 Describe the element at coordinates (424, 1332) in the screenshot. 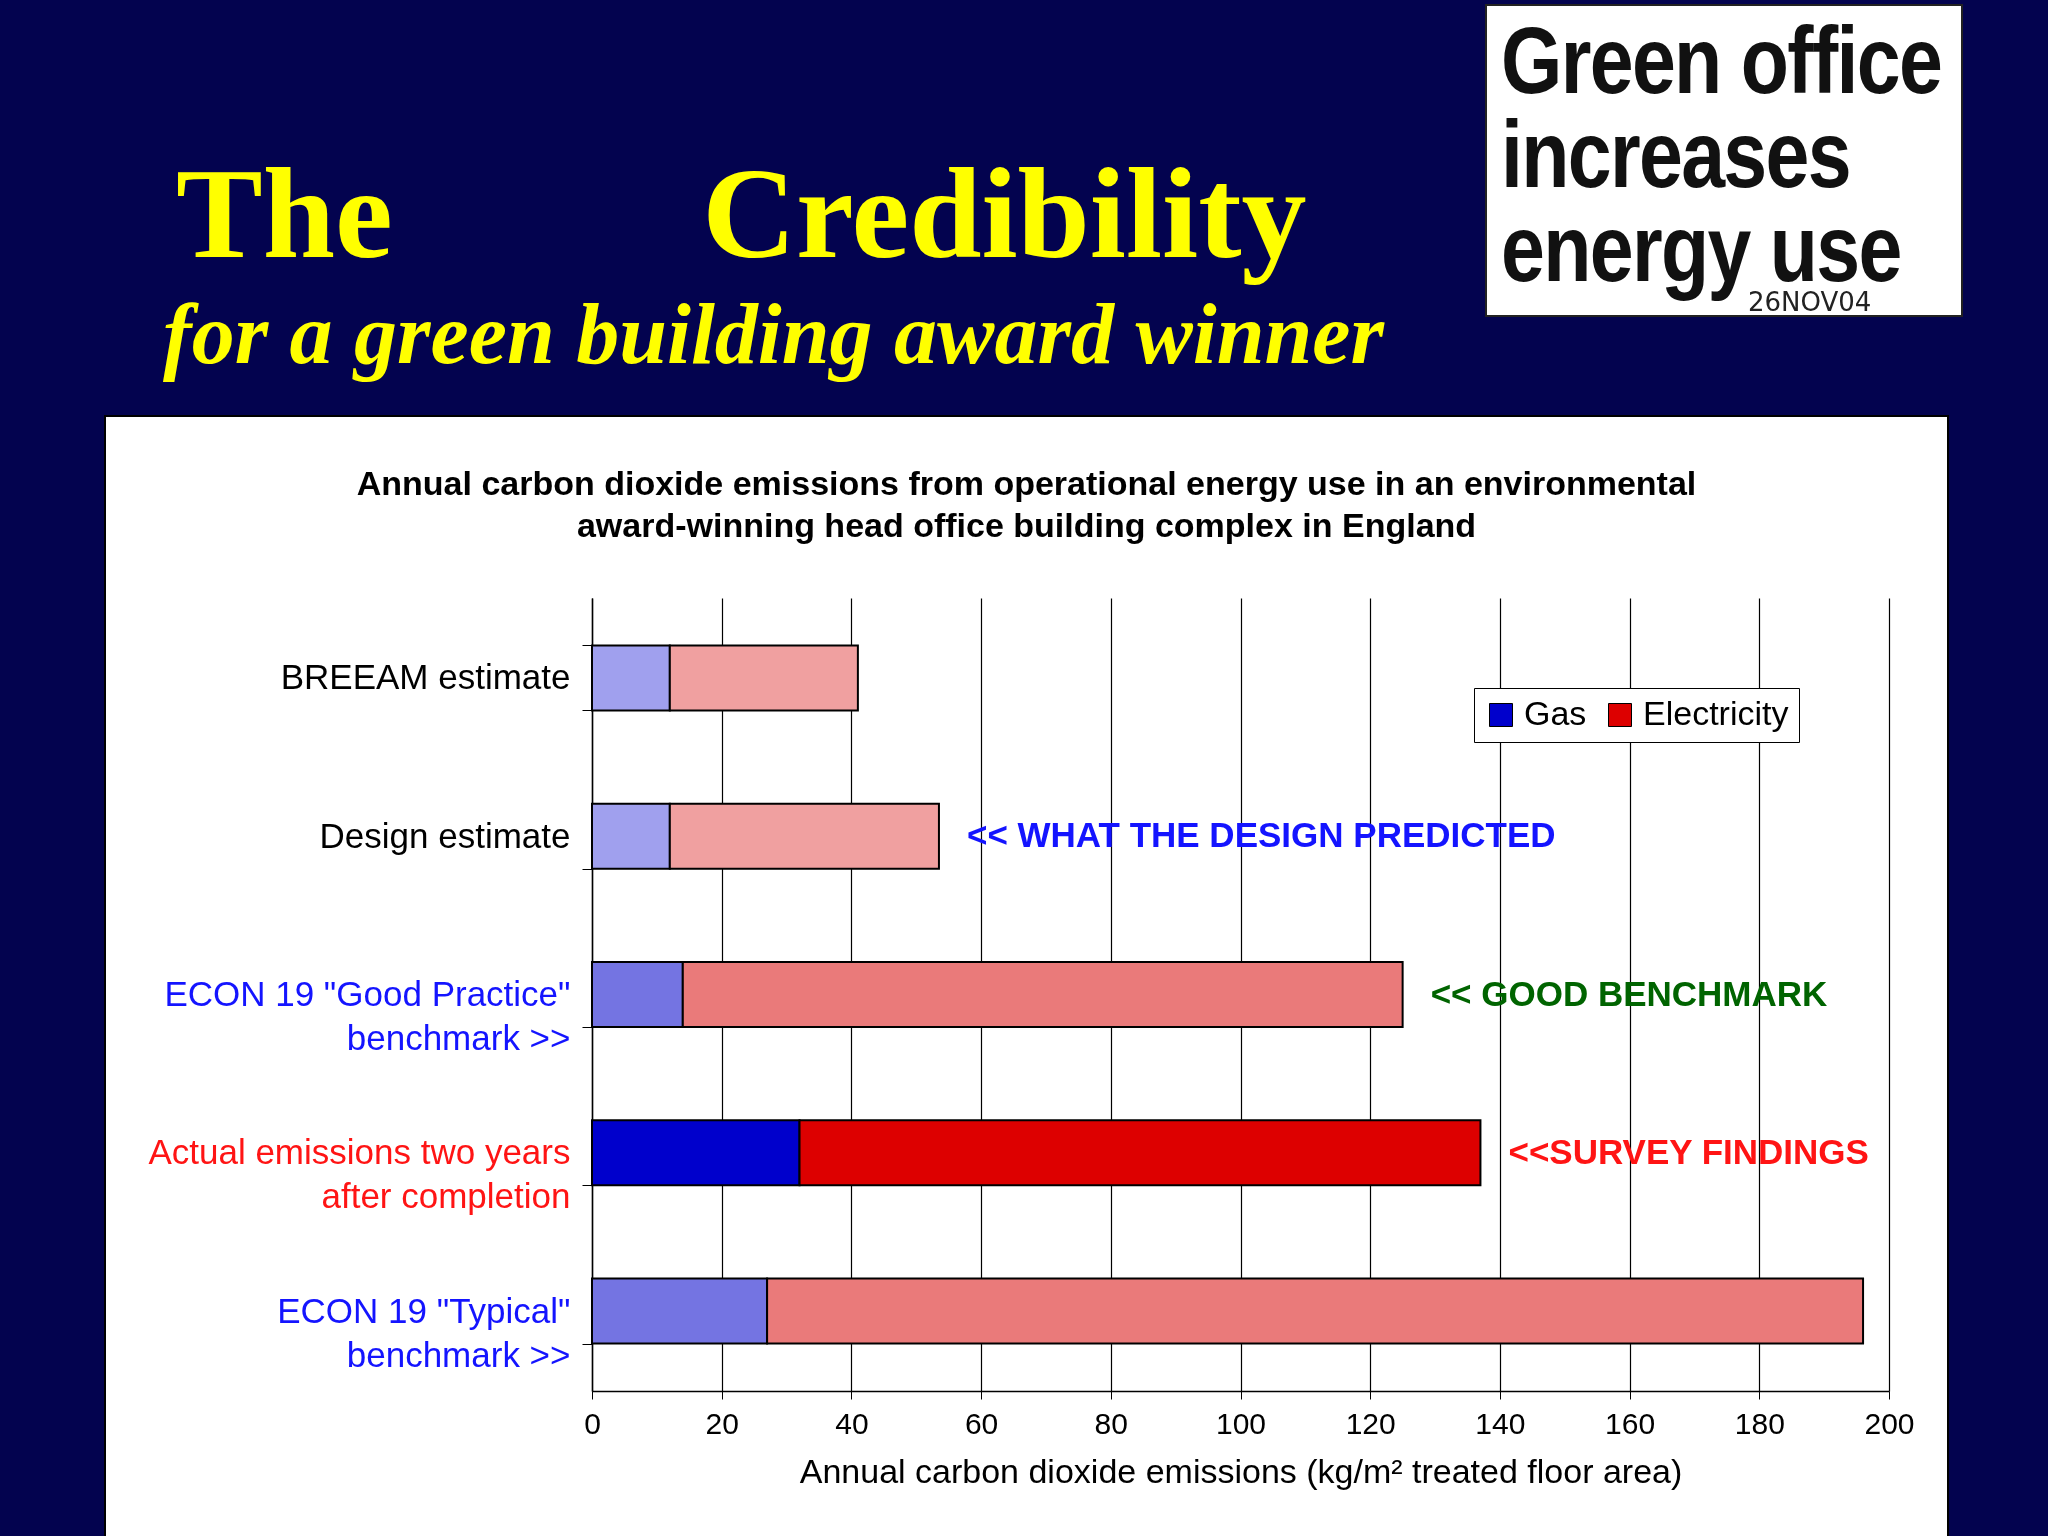

I see `y-tick-label: ECON 19 "Typical" benchmark >>` at that location.